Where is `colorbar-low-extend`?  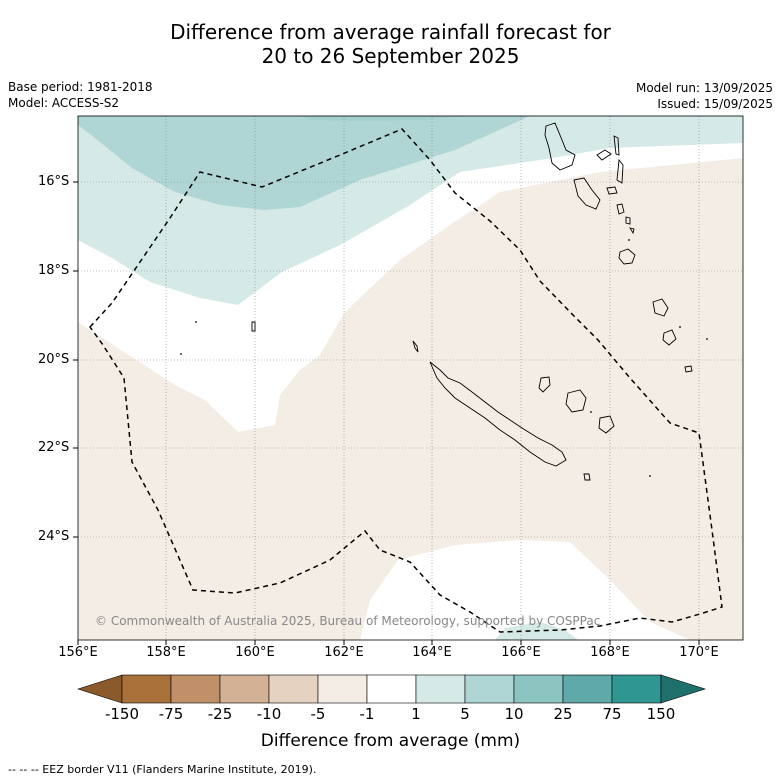
colorbar-low-extend is located at coordinates (100, 689).